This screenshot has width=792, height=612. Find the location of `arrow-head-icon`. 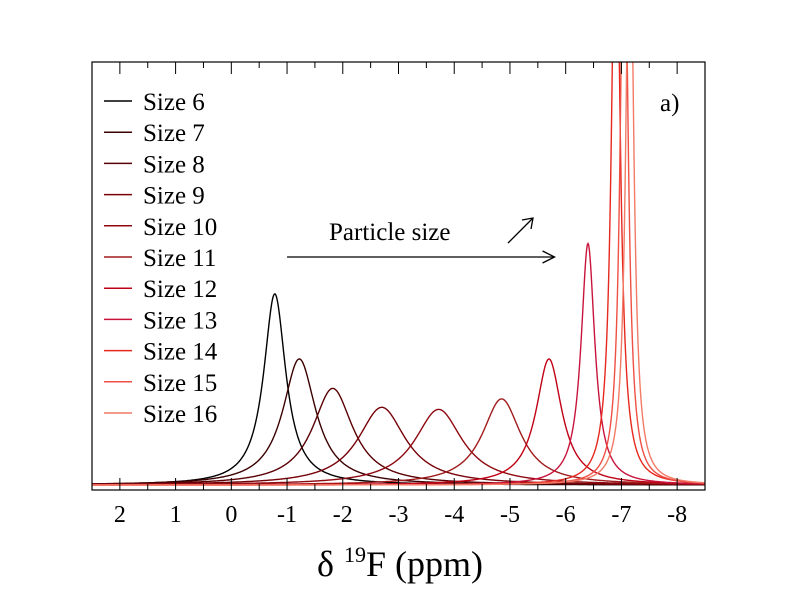

arrow-head-icon is located at coordinates (549, 257).